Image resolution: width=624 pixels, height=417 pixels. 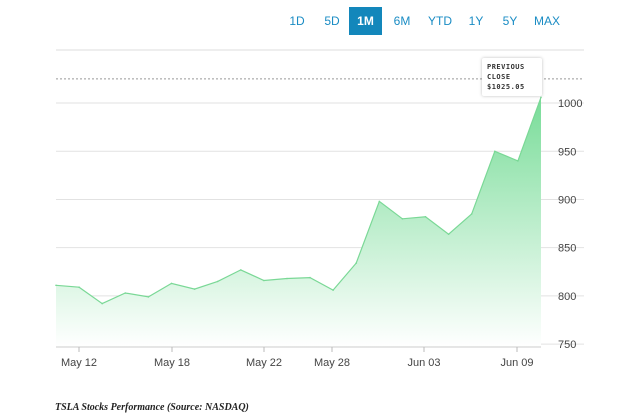 I want to click on y-tick-label: 850, so click(x=567, y=249).